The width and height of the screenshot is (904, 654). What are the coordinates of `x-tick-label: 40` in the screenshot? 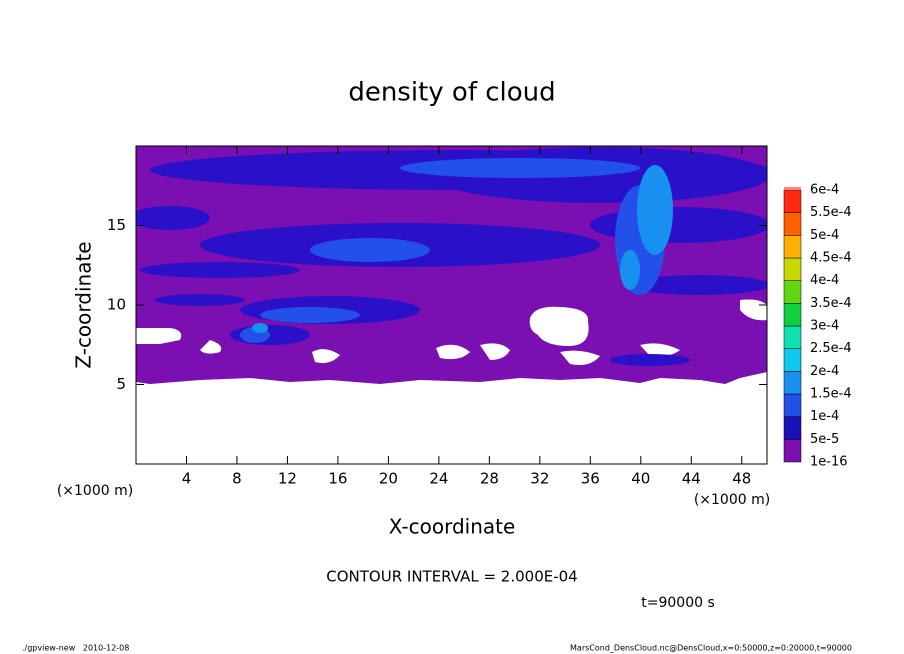 It's located at (640, 479).